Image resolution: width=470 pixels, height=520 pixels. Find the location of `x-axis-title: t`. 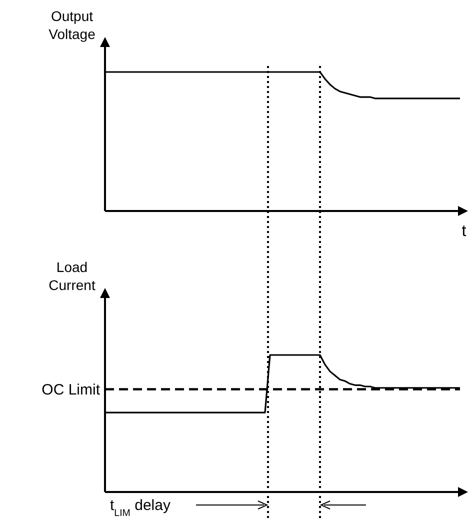

x-axis-title: t is located at coordinates (464, 231).